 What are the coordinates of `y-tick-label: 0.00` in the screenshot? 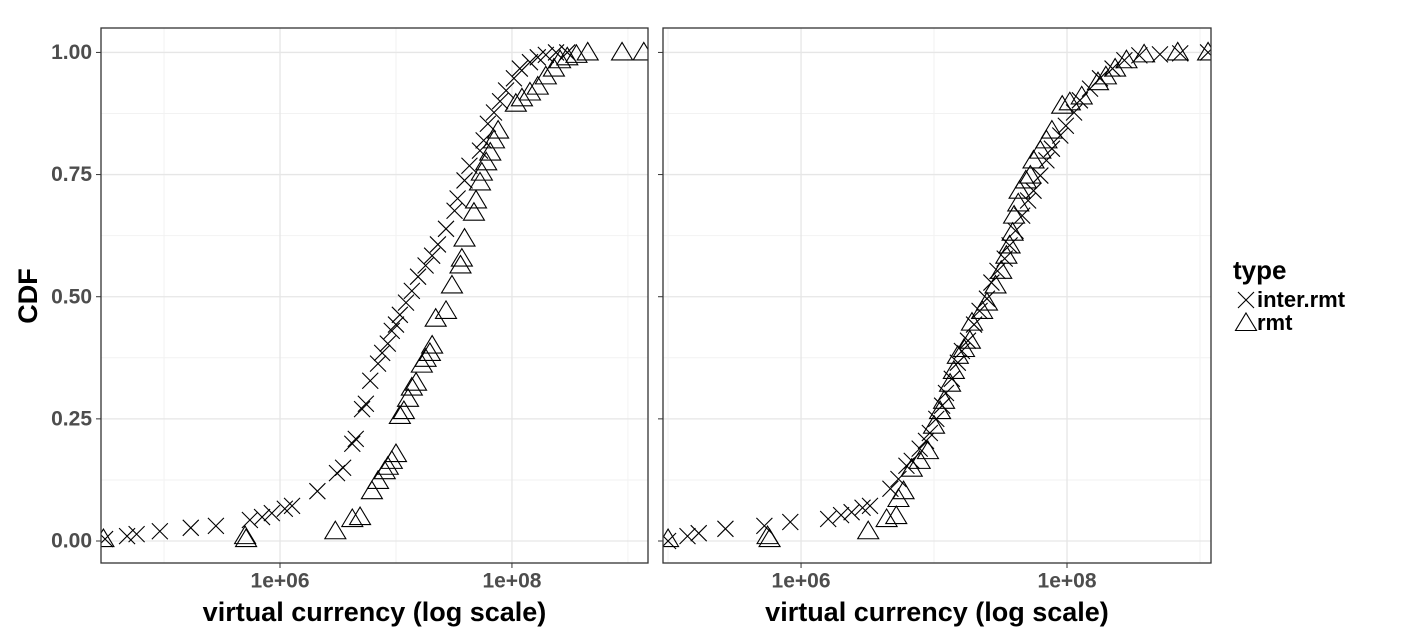 It's located at (71, 541).